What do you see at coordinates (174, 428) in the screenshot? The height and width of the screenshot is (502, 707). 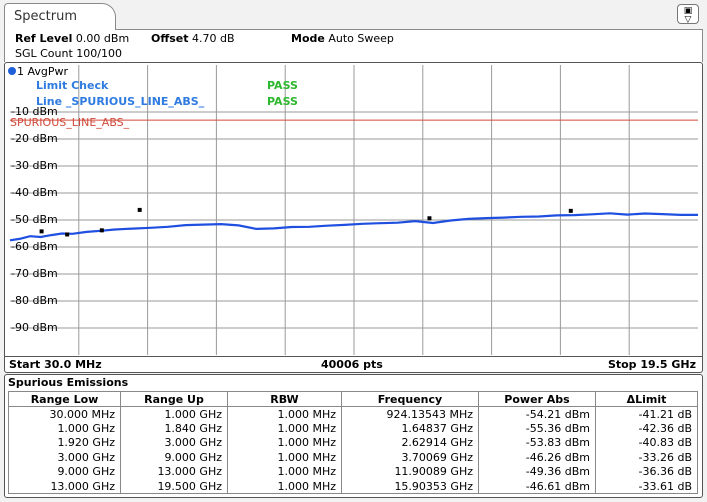 I see `table-cell: 1.840 GHz` at bounding box center [174, 428].